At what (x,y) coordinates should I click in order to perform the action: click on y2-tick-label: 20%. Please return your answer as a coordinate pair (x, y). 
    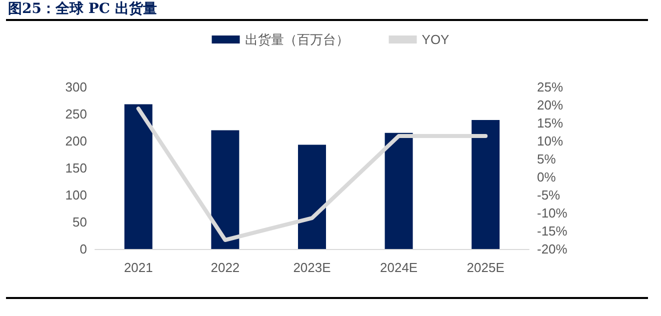
    Looking at the image, I should click on (550, 105).